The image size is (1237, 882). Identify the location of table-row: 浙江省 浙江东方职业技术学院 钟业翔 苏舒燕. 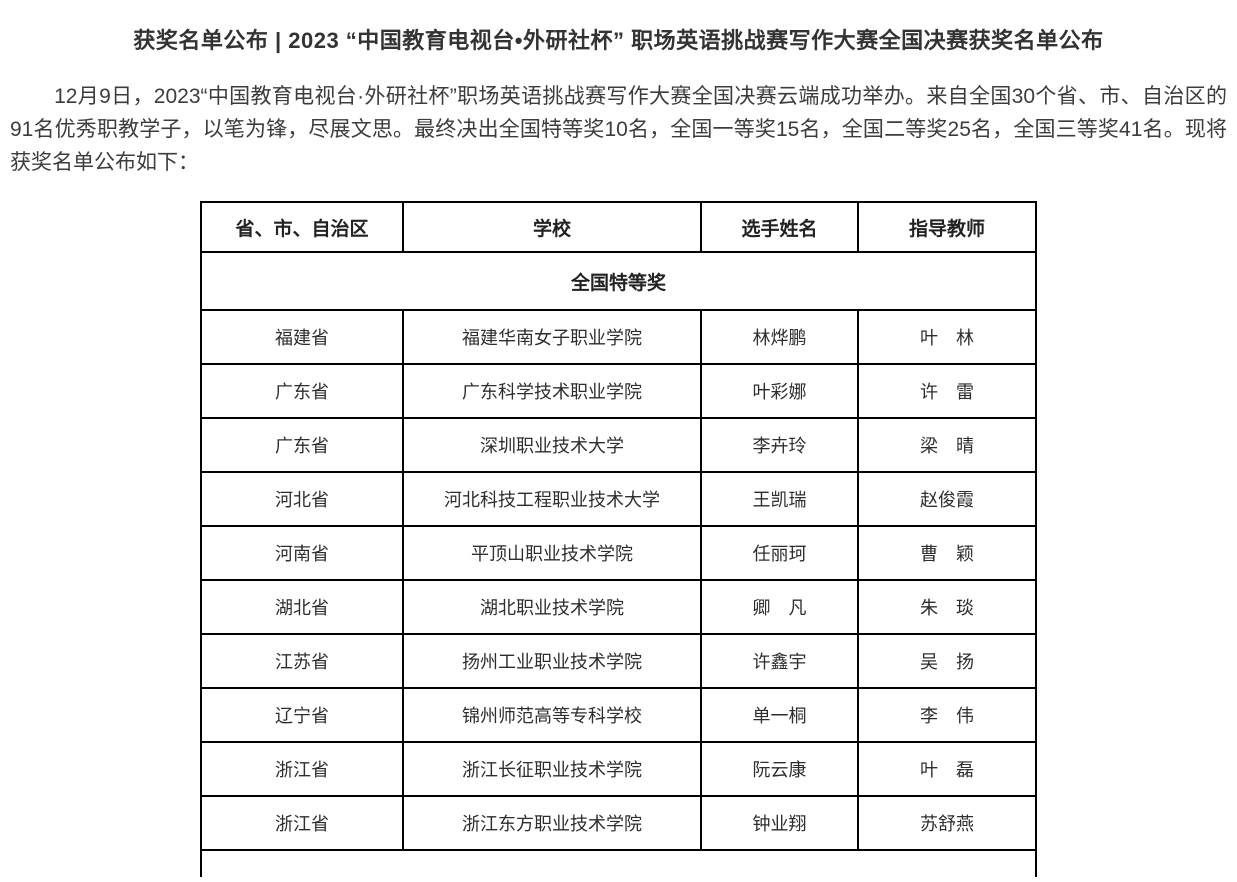
(618, 823).